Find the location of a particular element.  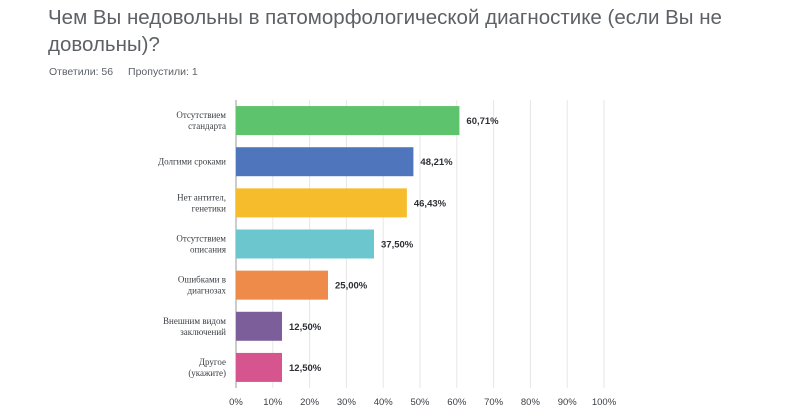

skipped-count: Пропустили: 1 is located at coordinates (163, 72).